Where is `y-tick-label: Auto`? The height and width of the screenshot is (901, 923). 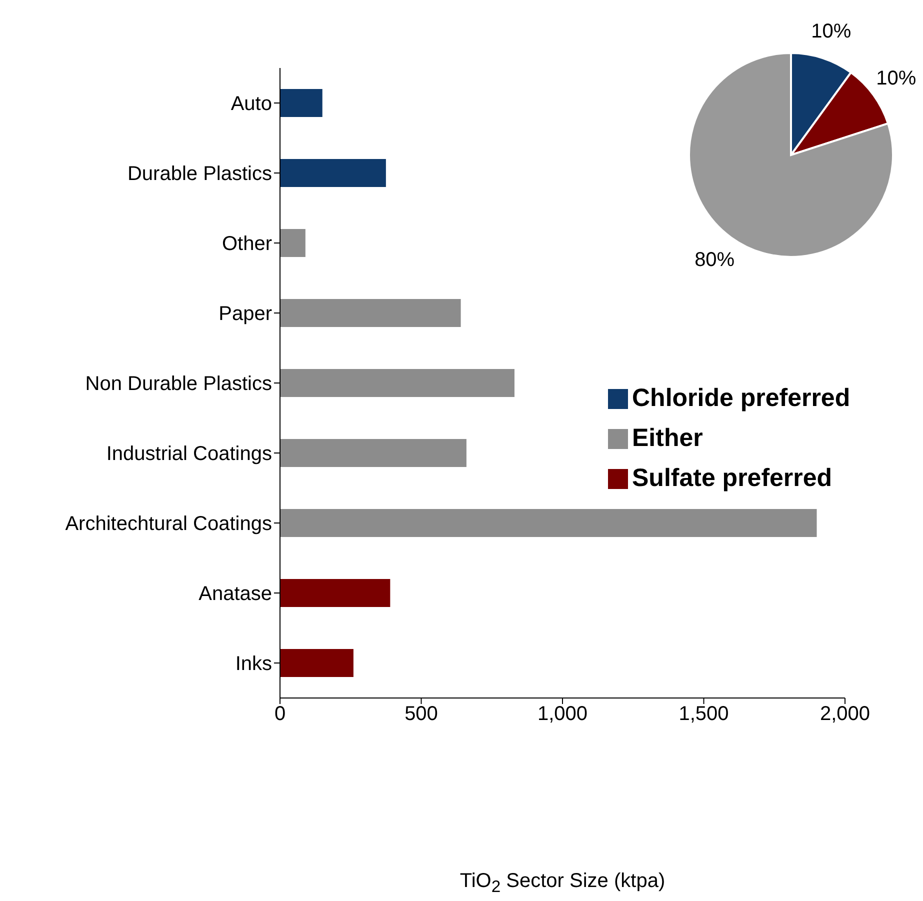
y-tick-label: Auto is located at coordinates (251, 104).